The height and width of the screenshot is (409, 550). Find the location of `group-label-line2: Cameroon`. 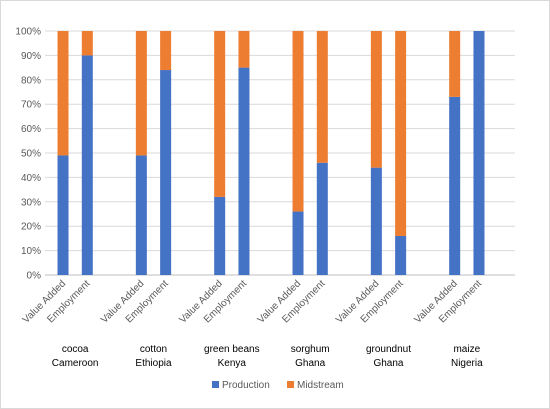

group-label-line2: Cameroon is located at coordinates (75, 363).